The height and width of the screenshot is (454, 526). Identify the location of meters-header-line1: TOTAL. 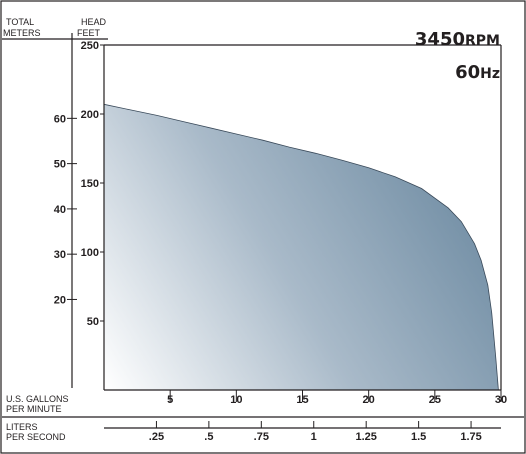
(20, 22).